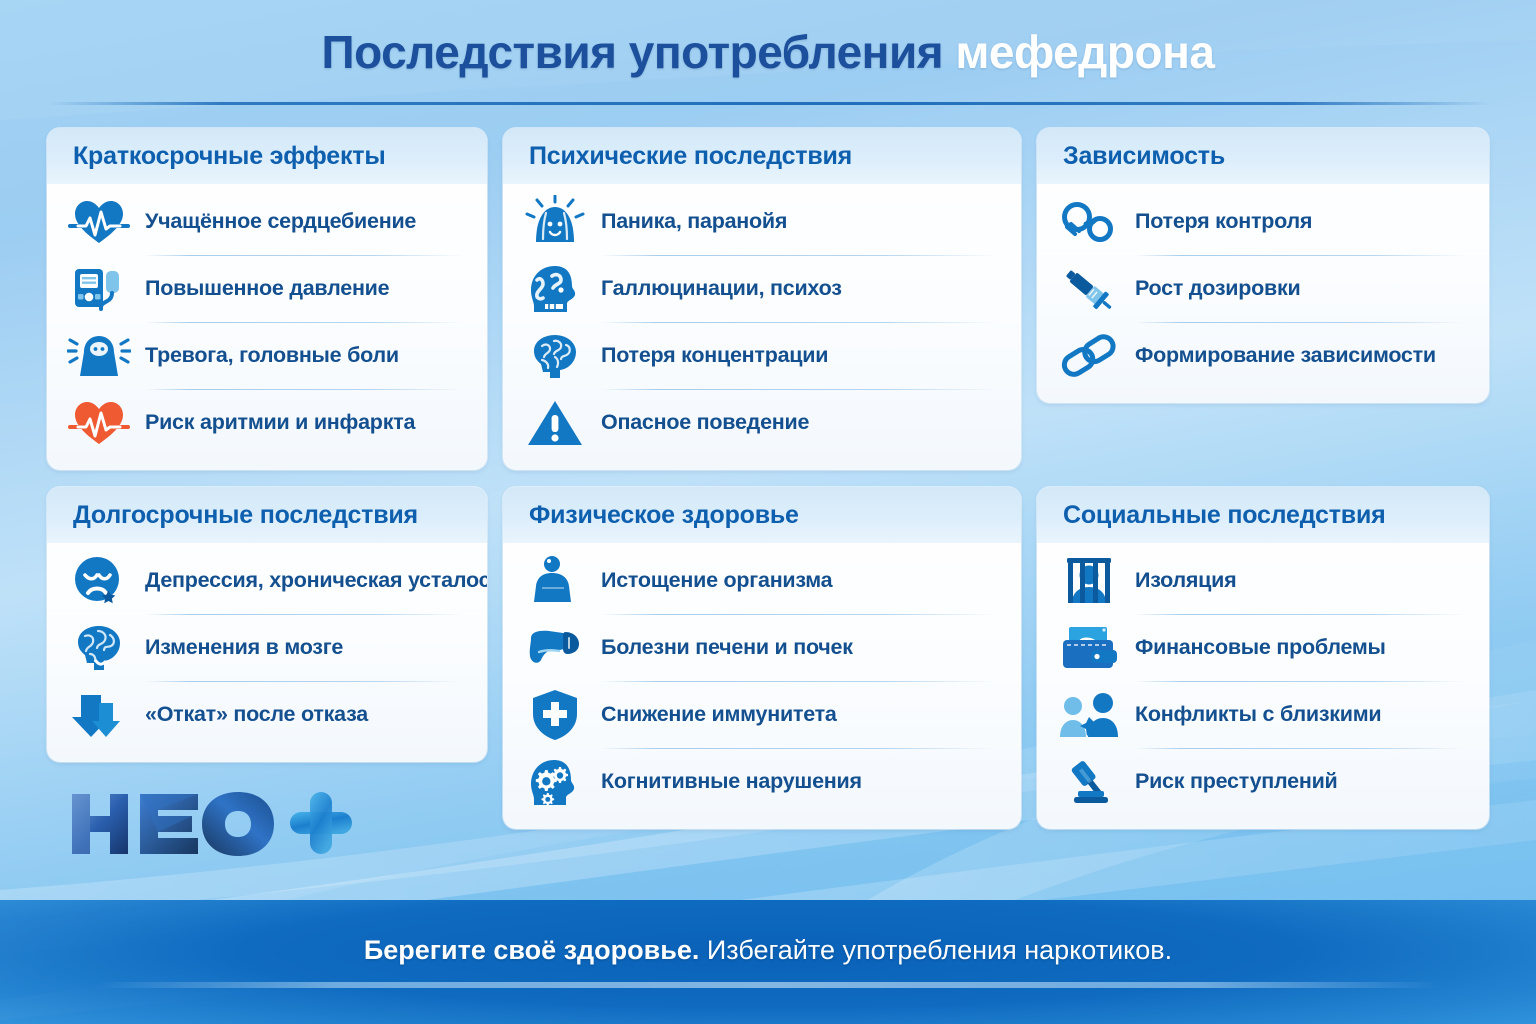 This screenshot has width=1536, height=1024. What do you see at coordinates (1186, 580) in the screenshot?
I see `list-item-label: Изоляция` at bounding box center [1186, 580].